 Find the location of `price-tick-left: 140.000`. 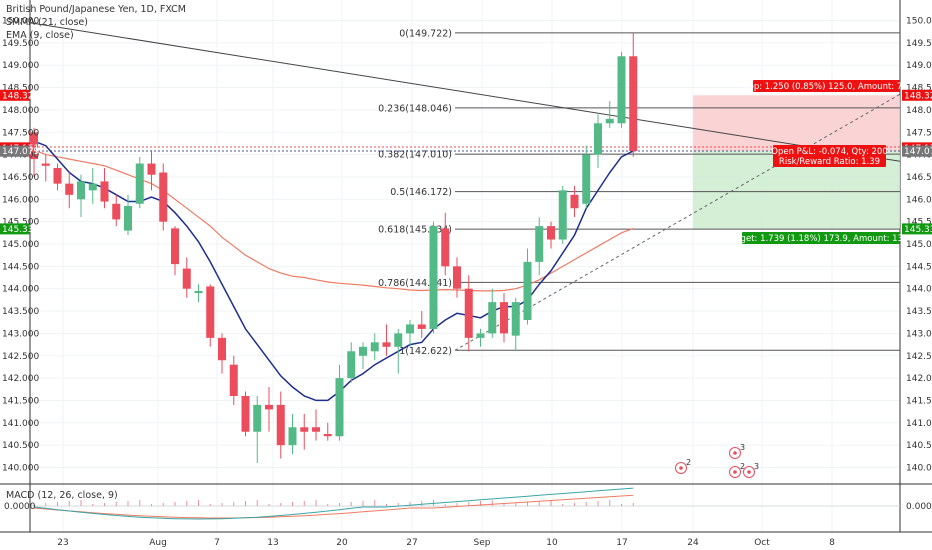

price-tick-left: 140.000 is located at coordinates (20, 469).